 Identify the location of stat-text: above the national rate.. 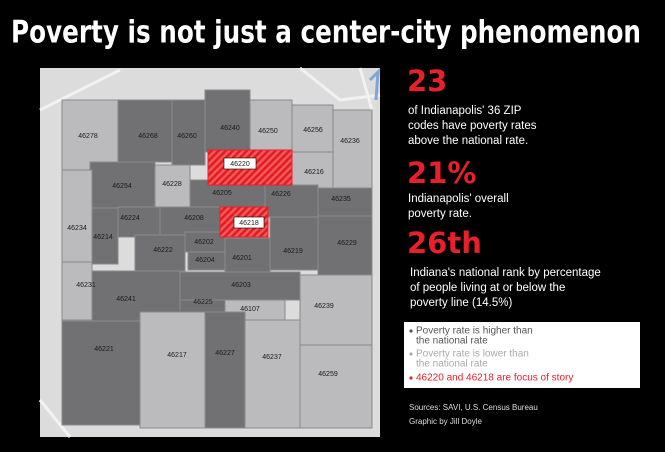
(468, 141).